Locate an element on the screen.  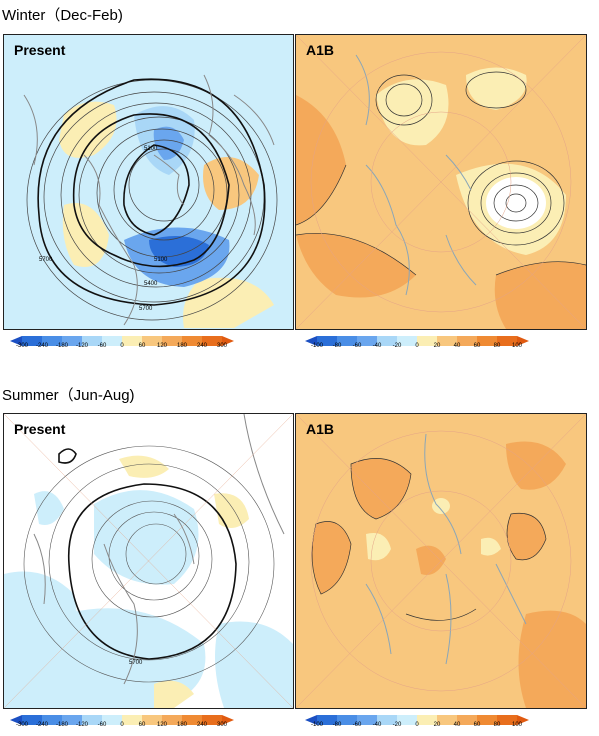
contour-label: 5400 is located at coordinates (151, 284).